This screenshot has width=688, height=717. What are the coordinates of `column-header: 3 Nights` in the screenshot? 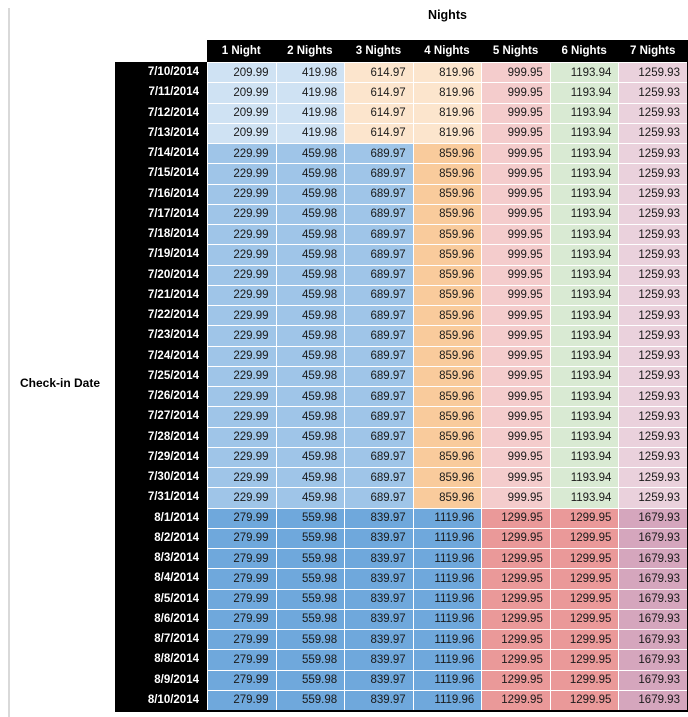 It's located at (378, 51).